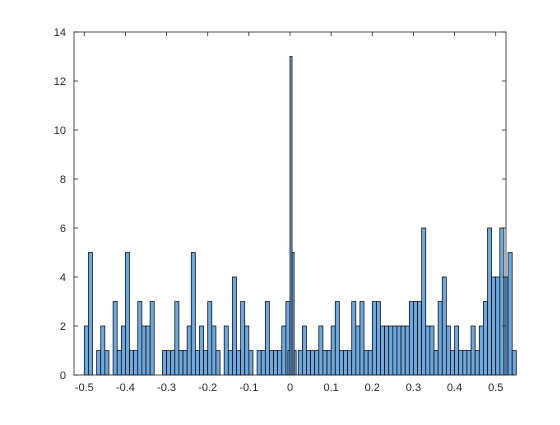 The width and height of the screenshot is (560, 425). What do you see at coordinates (207, 388) in the screenshot?
I see `x-tick-label: -0.2` at bounding box center [207, 388].